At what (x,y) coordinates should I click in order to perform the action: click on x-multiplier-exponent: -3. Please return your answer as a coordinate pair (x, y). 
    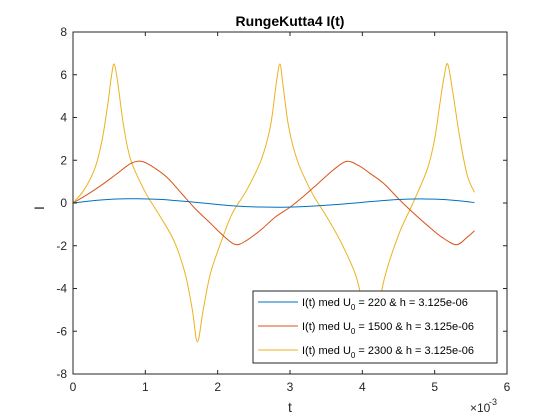
    Looking at the image, I should click on (493, 402).